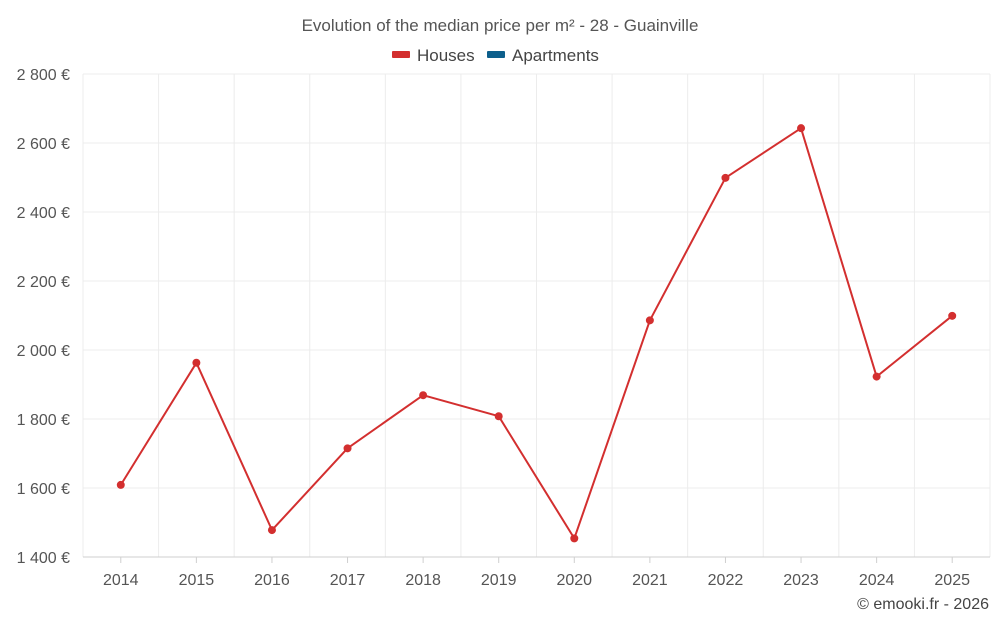  I want to click on y-tick-label: 2 600 €, so click(43, 144).